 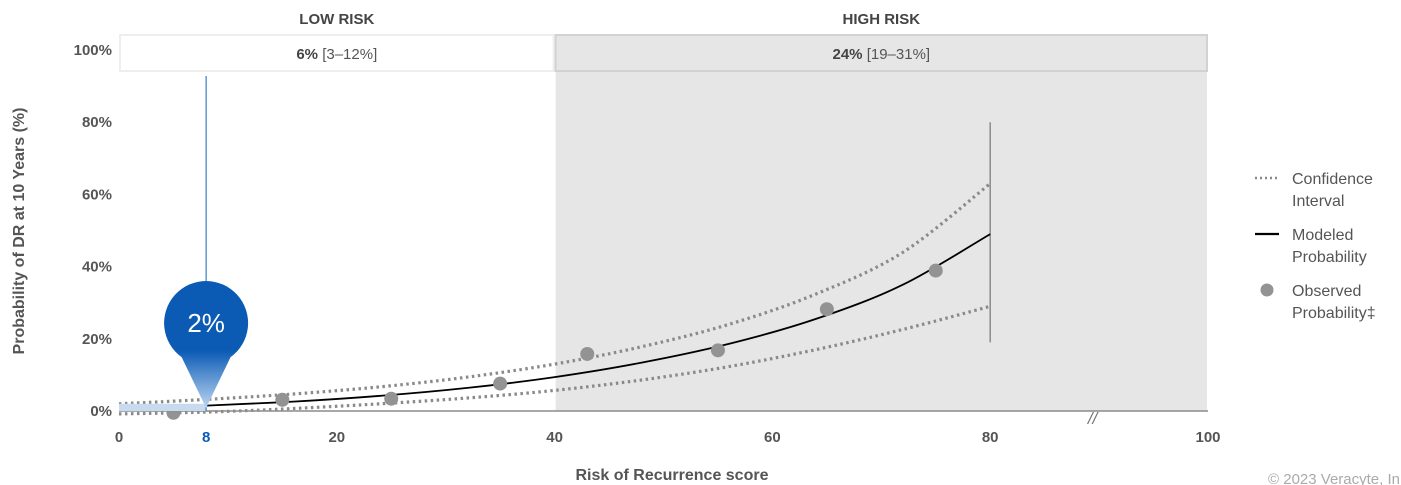 I want to click on risk-header-0: LOW RISK, so click(x=336, y=19).